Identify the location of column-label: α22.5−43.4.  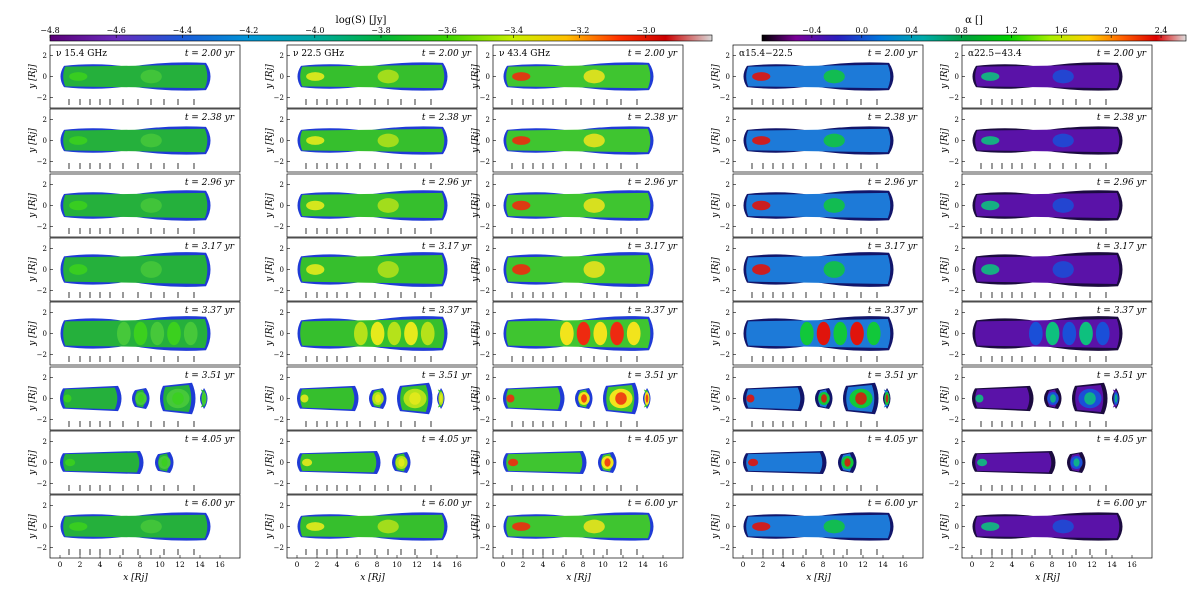
(995, 54).